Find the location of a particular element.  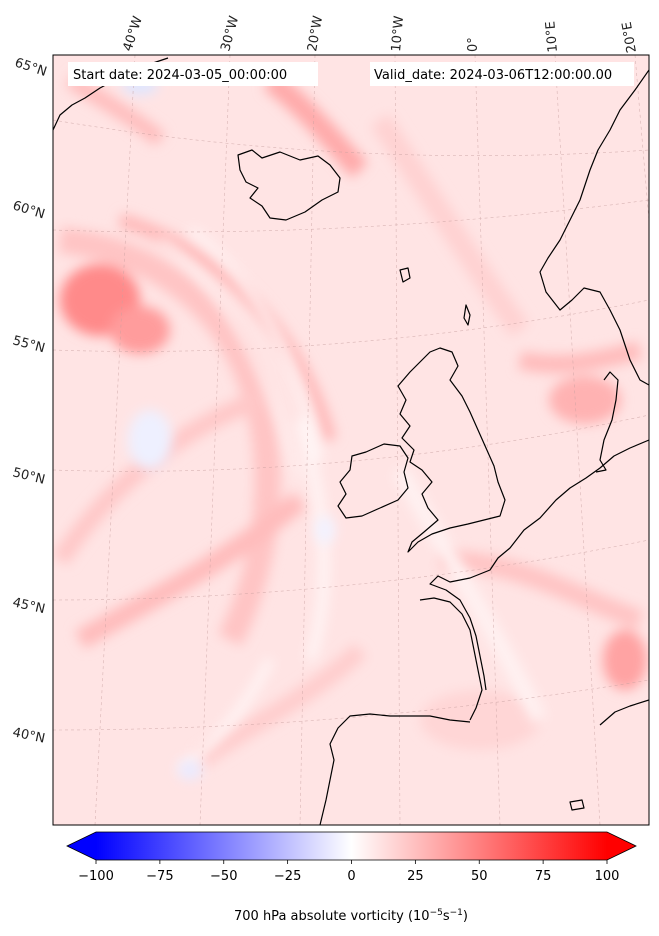

colorbar-tick-label: 100 is located at coordinates (607, 876).